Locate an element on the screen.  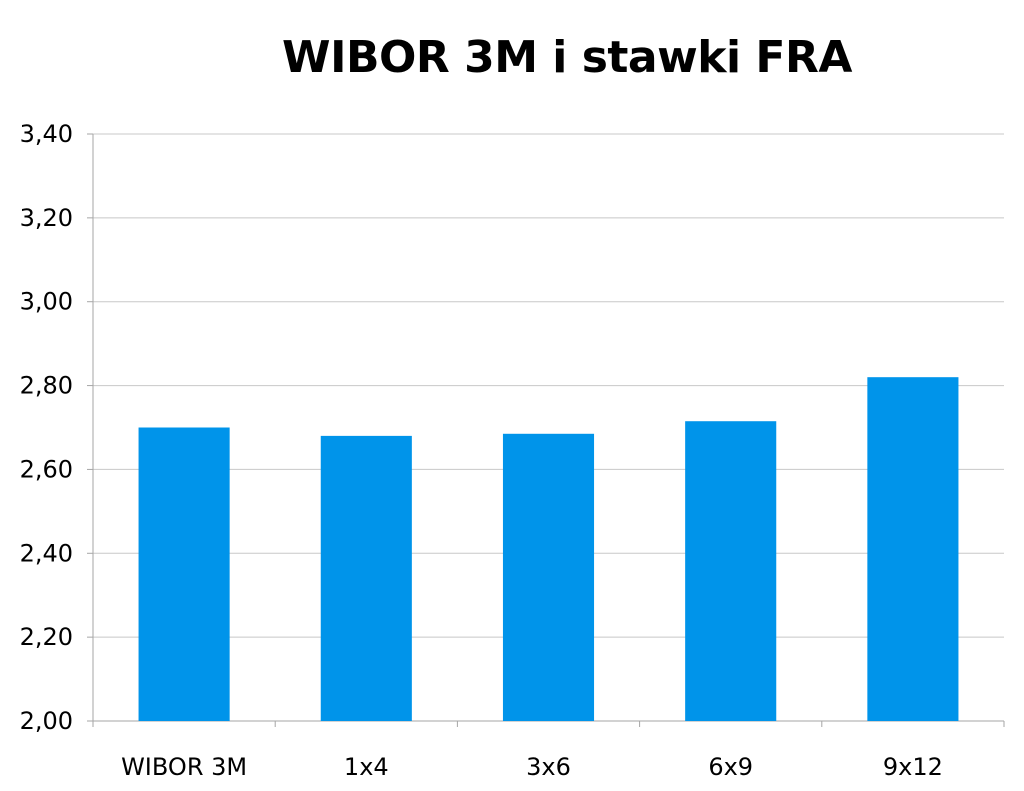
y-tick-label: 3,20 is located at coordinates (46, 218).